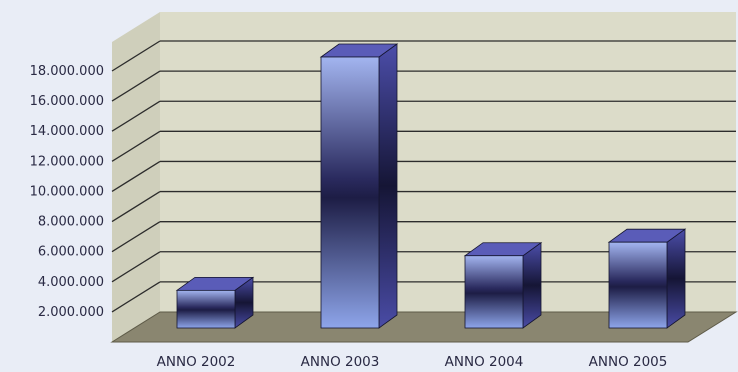 This screenshot has height=372, width=738. What do you see at coordinates (628, 362) in the screenshot?
I see `x-category-label: ANNO 2005` at bounding box center [628, 362].